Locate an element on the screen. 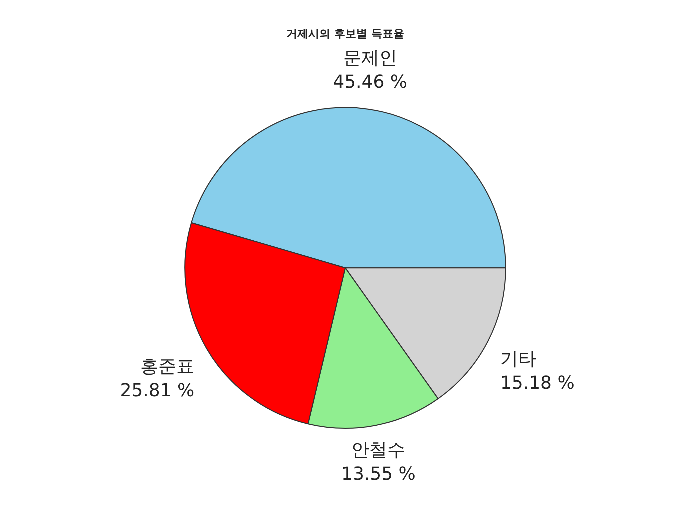 The width and height of the screenshot is (691, 519). slice-label: 홍준표 is located at coordinates (167, 367).